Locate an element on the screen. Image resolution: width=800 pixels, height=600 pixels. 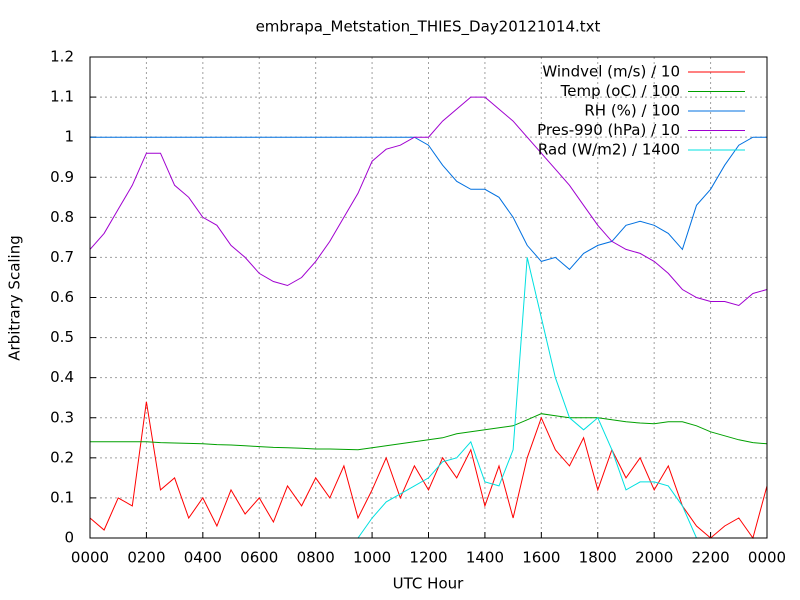
series-line is located at coordinates (429, 432).